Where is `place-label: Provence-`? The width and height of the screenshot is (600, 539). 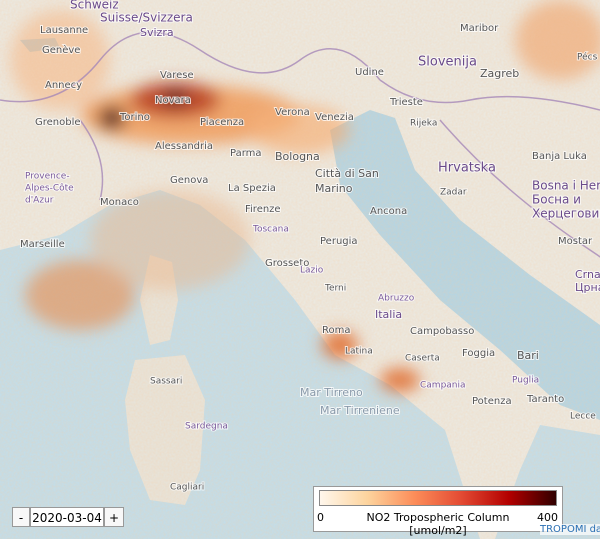 place-label: Provence- is located at coordinates (47, 177).